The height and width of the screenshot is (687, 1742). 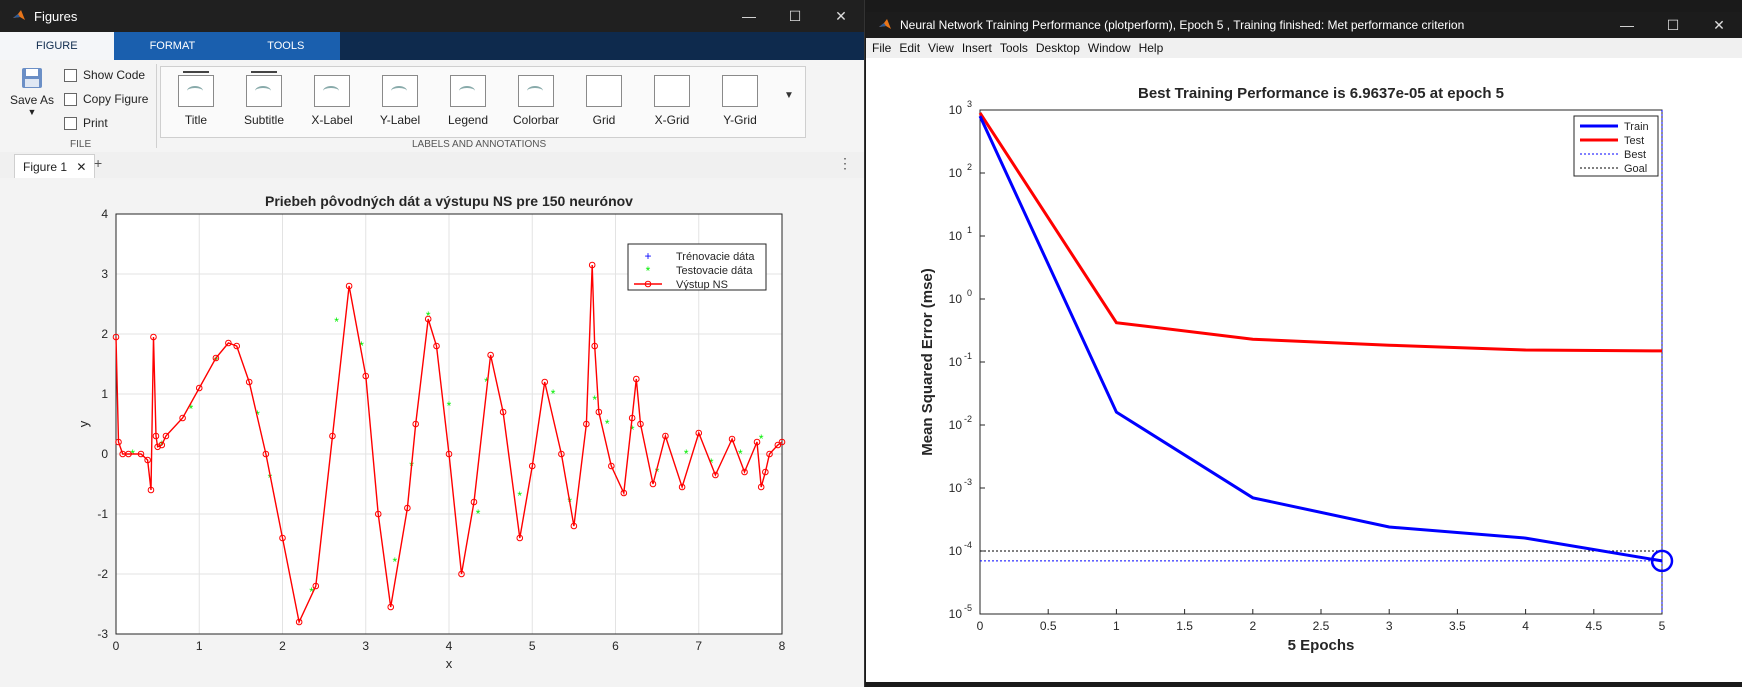 I want to click on gallery-expand-icon: ▼, so click(x=789, y=95).